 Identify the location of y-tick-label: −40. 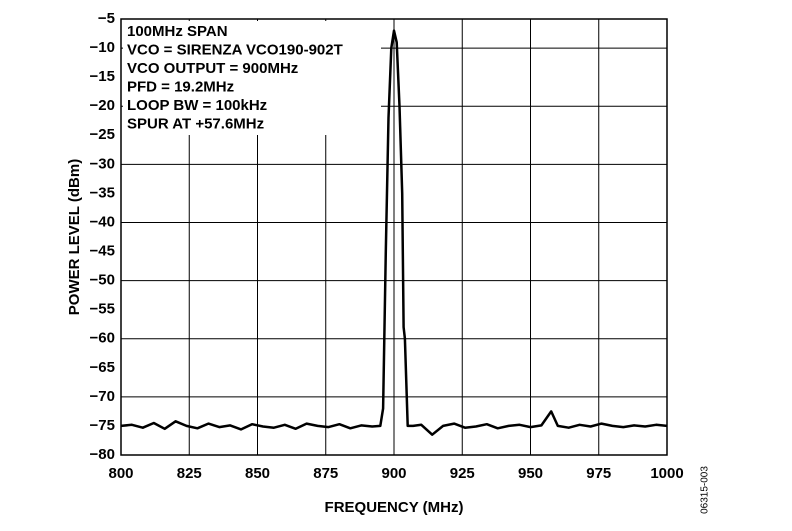
(102, 221).